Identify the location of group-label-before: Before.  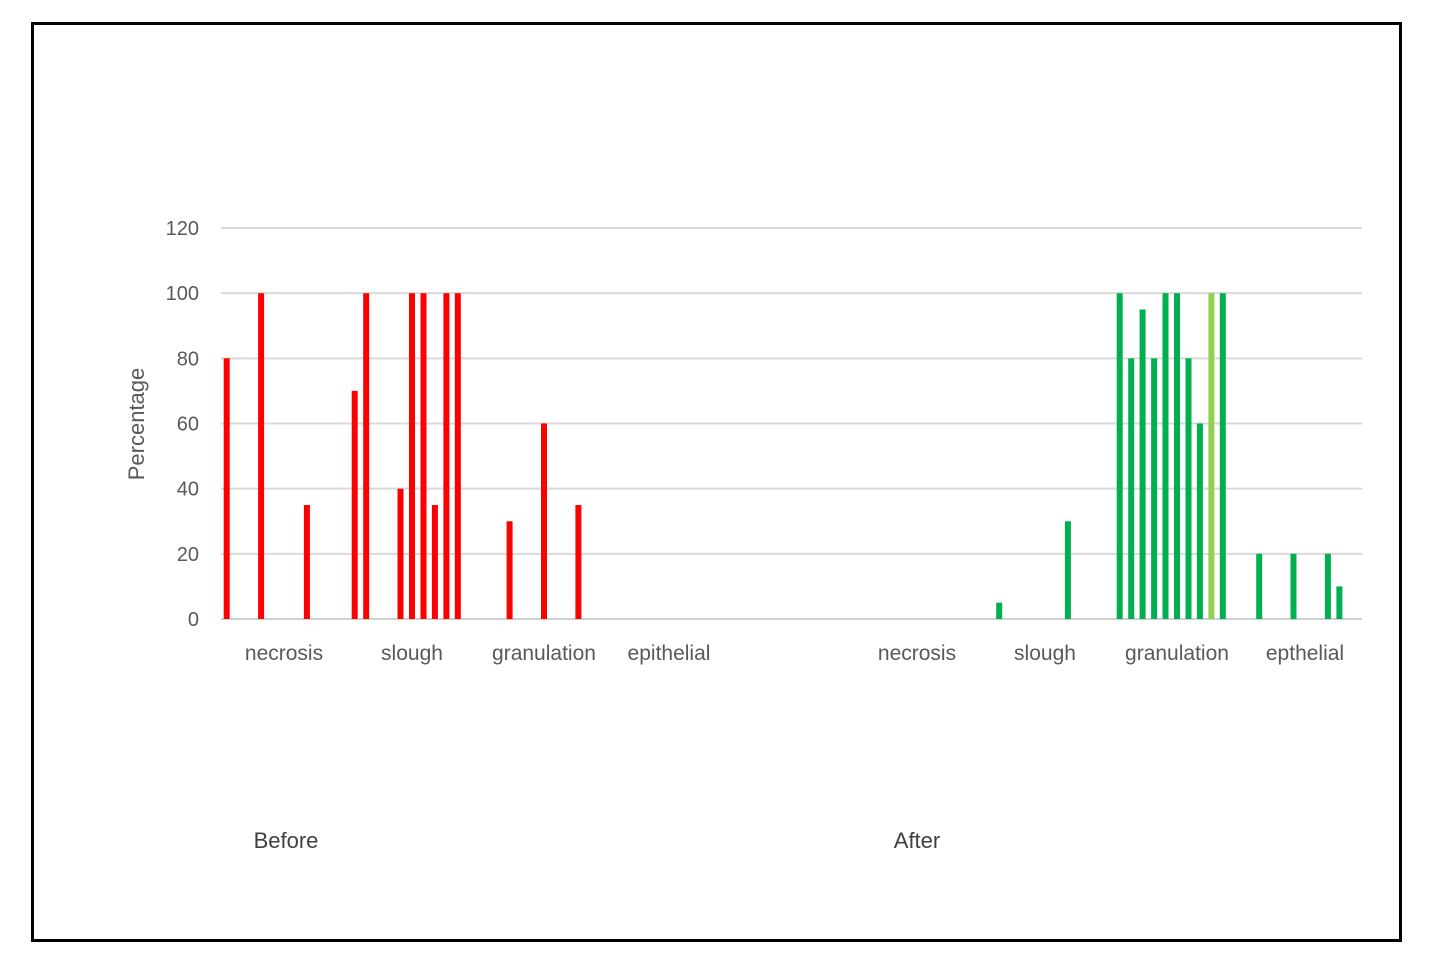
(286, 840).